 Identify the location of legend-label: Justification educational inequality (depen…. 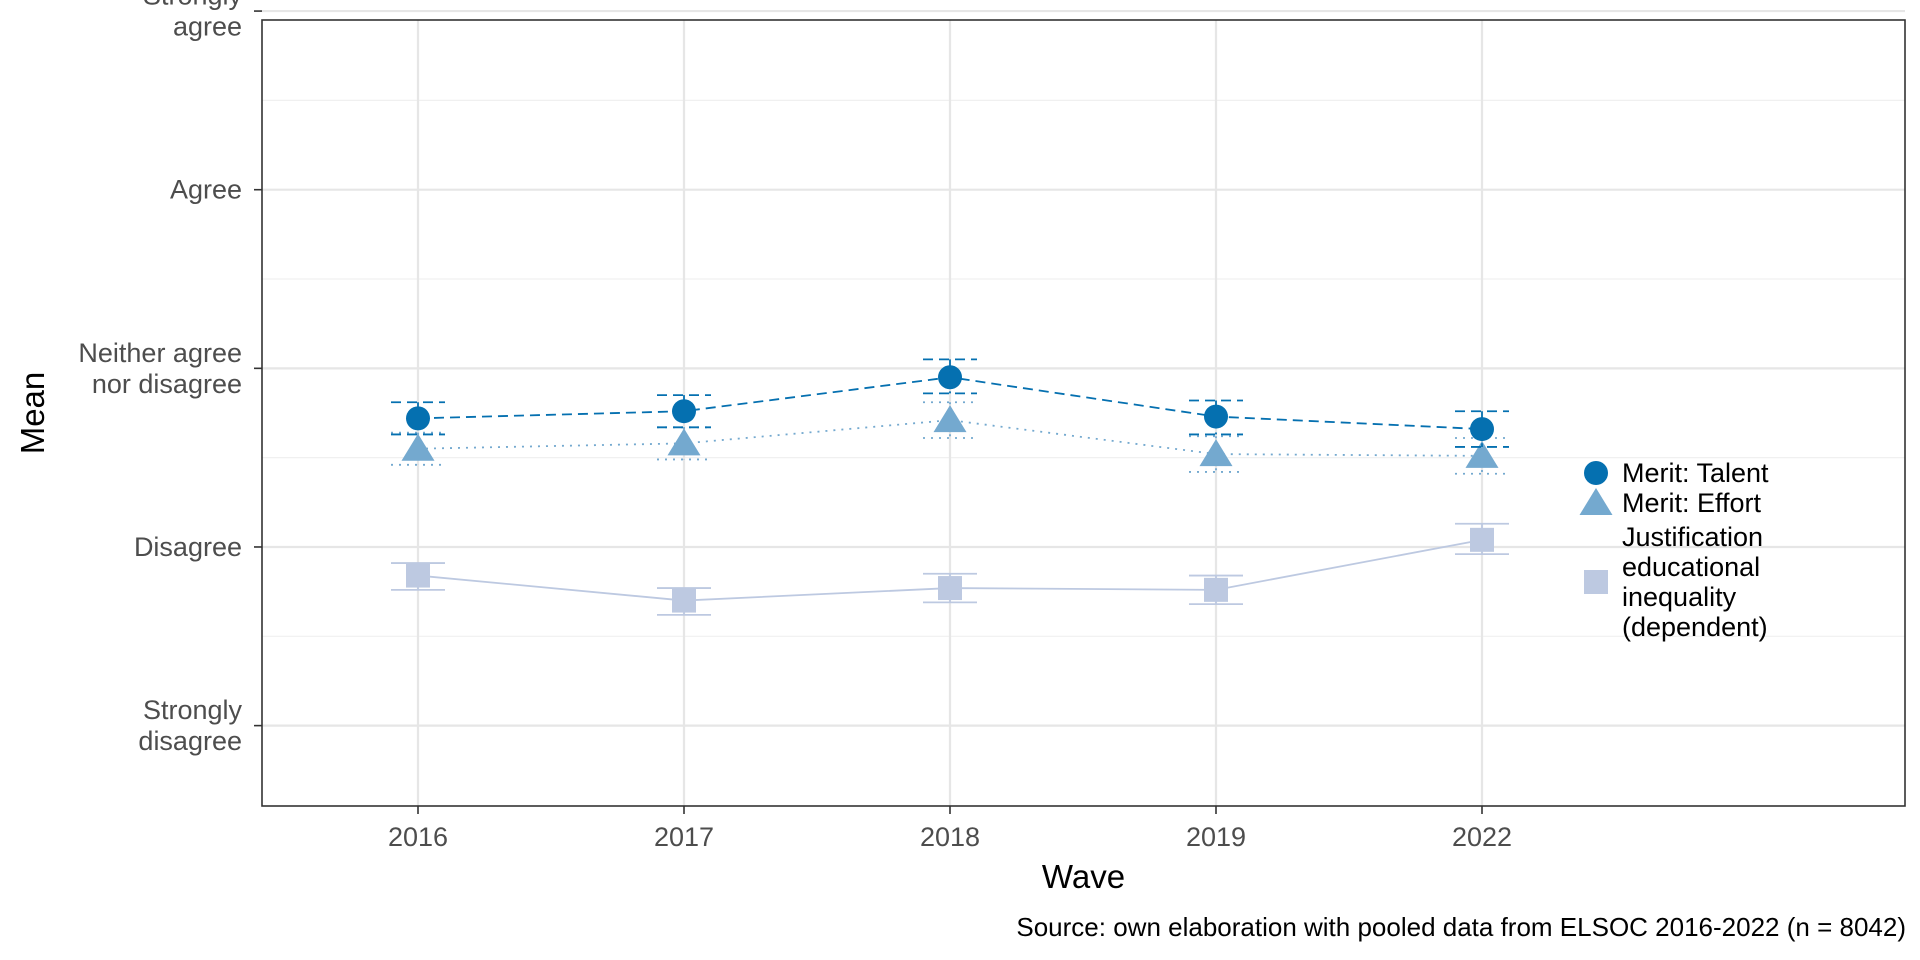
(1695, 582).